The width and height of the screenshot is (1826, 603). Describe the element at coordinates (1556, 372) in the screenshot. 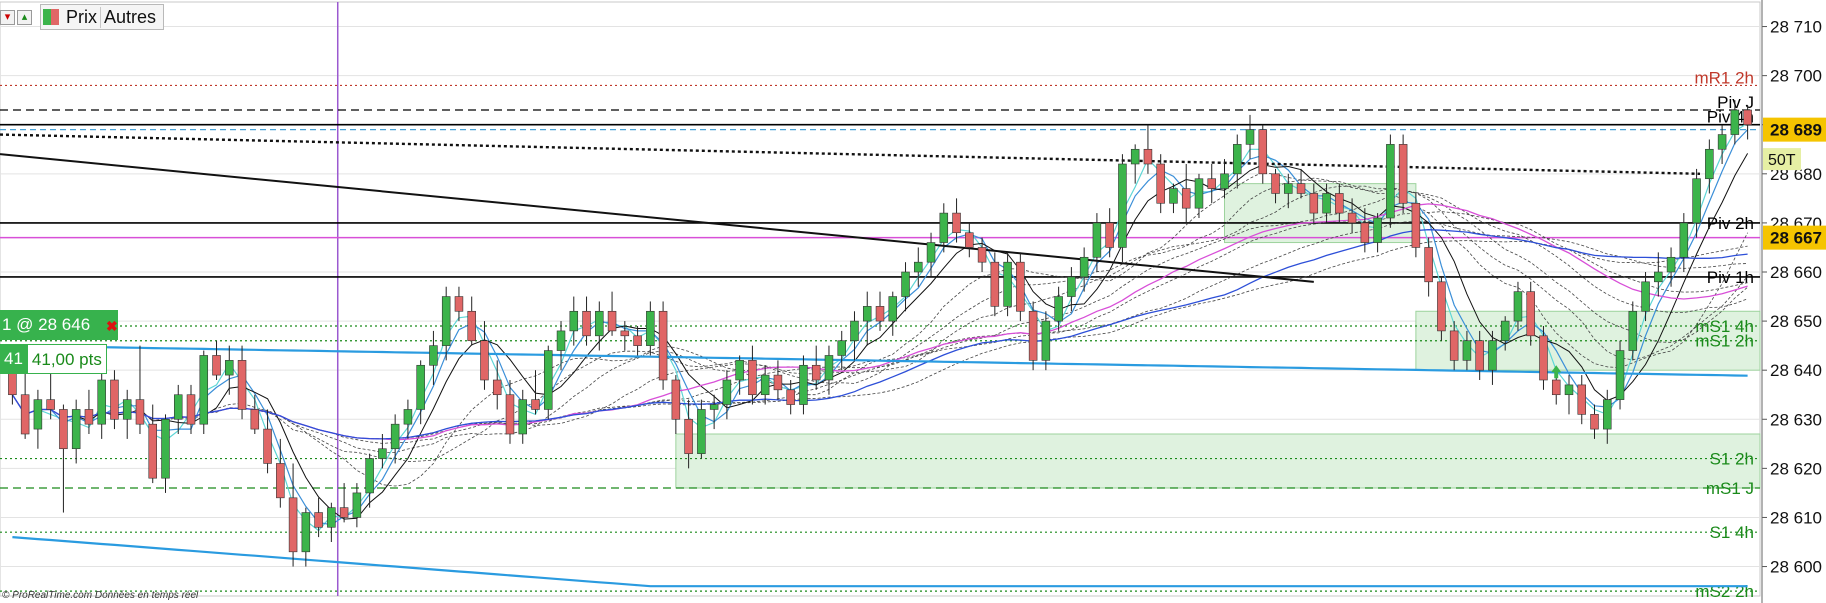

I see `up-arrow-icon` at that location.